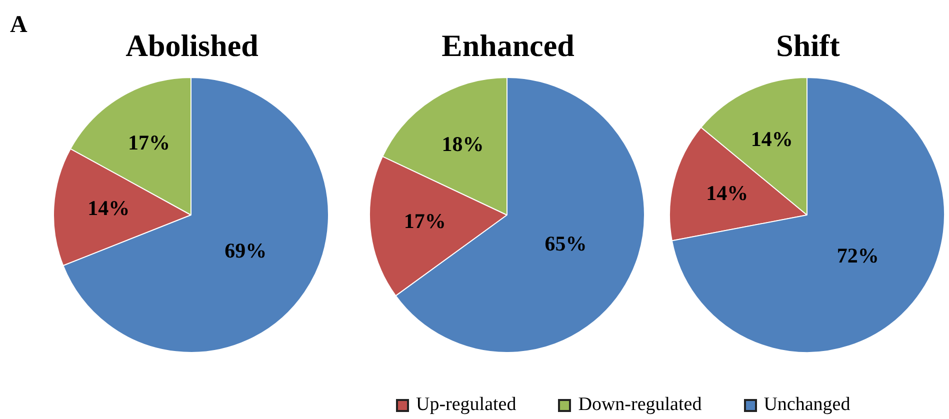 Image resolution: width=949 pixels, height=419 pixels. What do you see at coordinates (808, 46) in the screenshot?
I see `chart-title: Shift` at bounding box center [808, 46].